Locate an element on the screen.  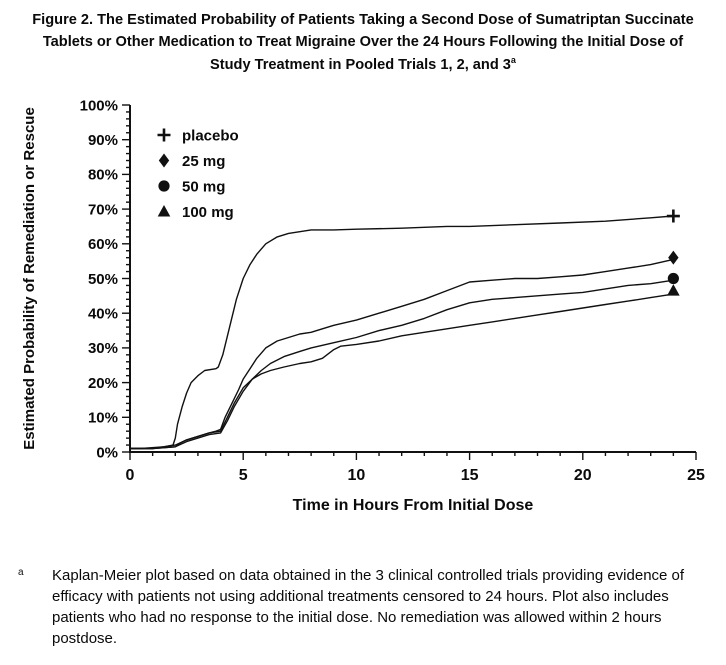
svg-text: 0 is located at coordinates (130, 475).